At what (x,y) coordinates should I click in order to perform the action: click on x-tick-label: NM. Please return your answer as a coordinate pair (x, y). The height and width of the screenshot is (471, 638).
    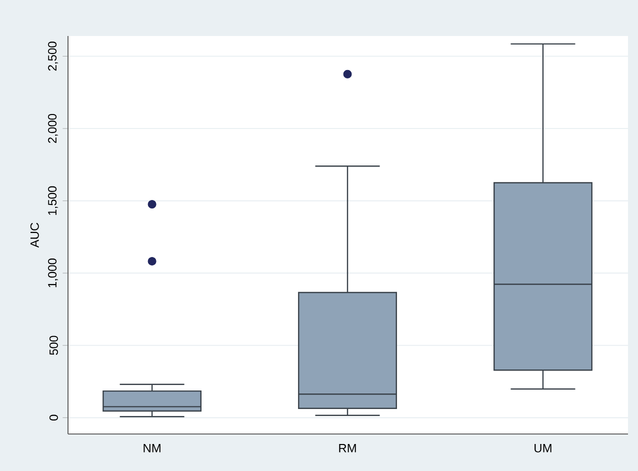
    Looking at the image, I should click on (152, 448).